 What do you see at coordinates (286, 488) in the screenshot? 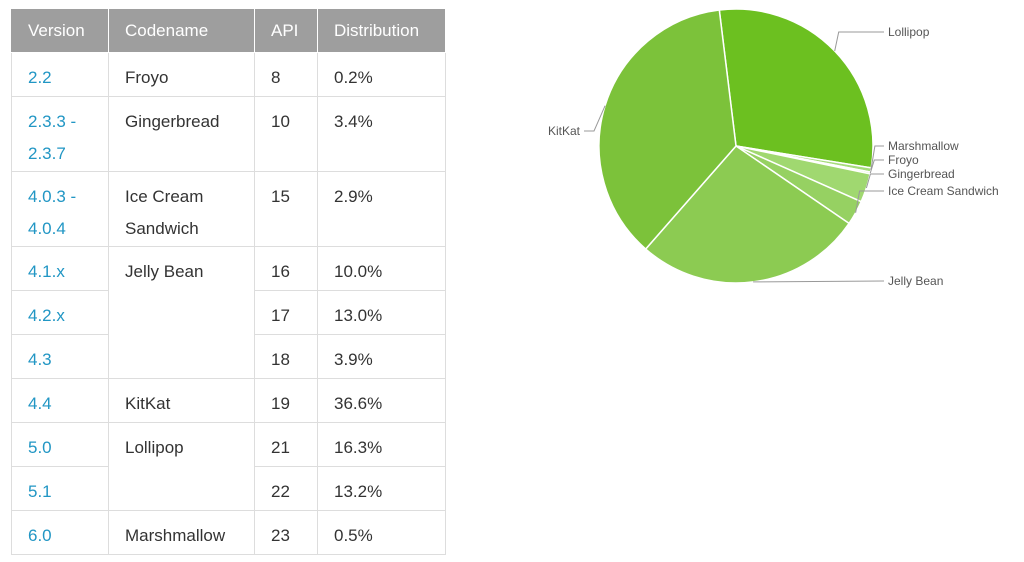
I see `api-cell: 22` at bounding box center [286, 488].